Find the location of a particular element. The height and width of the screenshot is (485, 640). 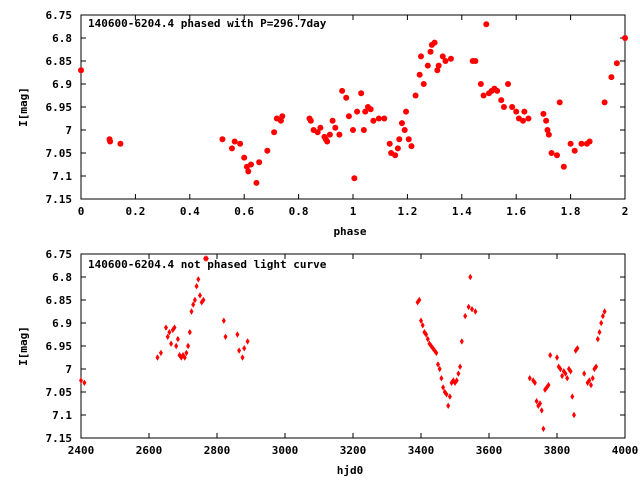

unphased-y-tick-label: 7 is located at coordinates (68, 369).